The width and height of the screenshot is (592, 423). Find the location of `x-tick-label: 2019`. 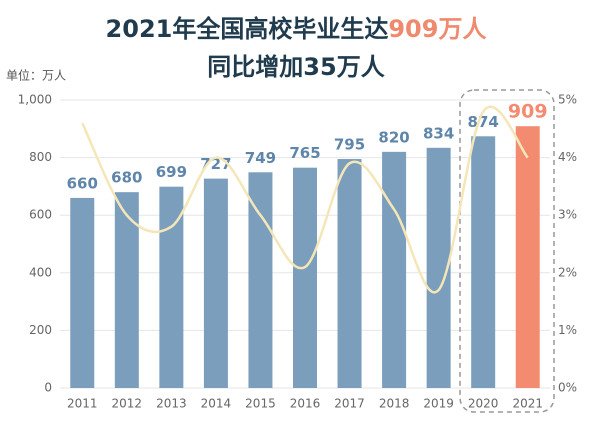

x-tick-label: 2019 is located at coordinates (438, 404).